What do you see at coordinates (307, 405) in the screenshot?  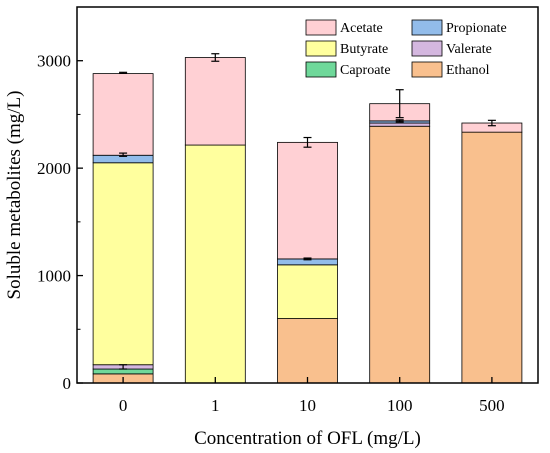 I see `x-tick-label-10: 10` at bounding box center [307, 405].